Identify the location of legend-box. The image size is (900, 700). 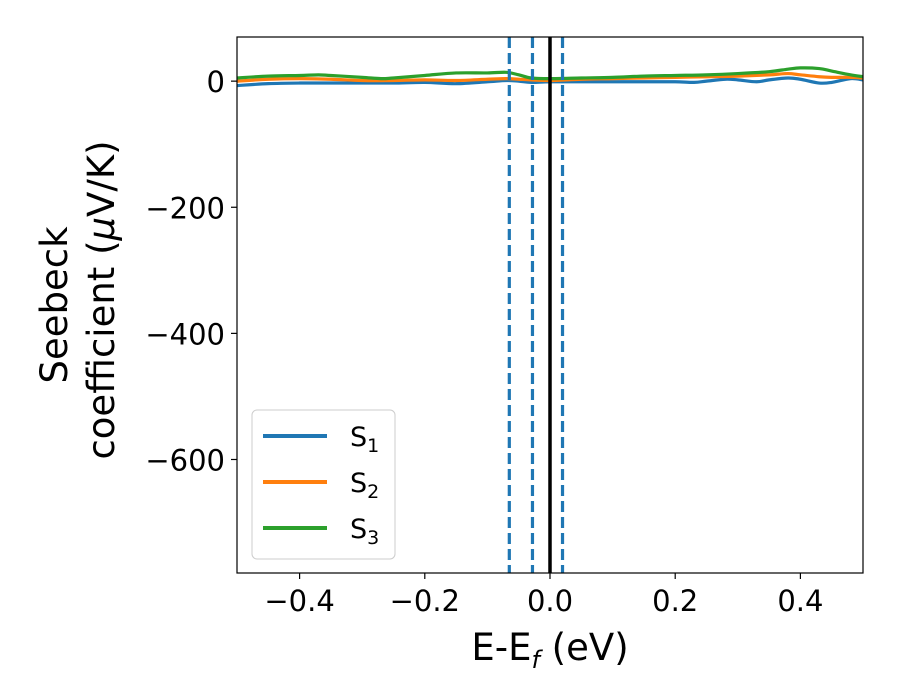
(323, 484).